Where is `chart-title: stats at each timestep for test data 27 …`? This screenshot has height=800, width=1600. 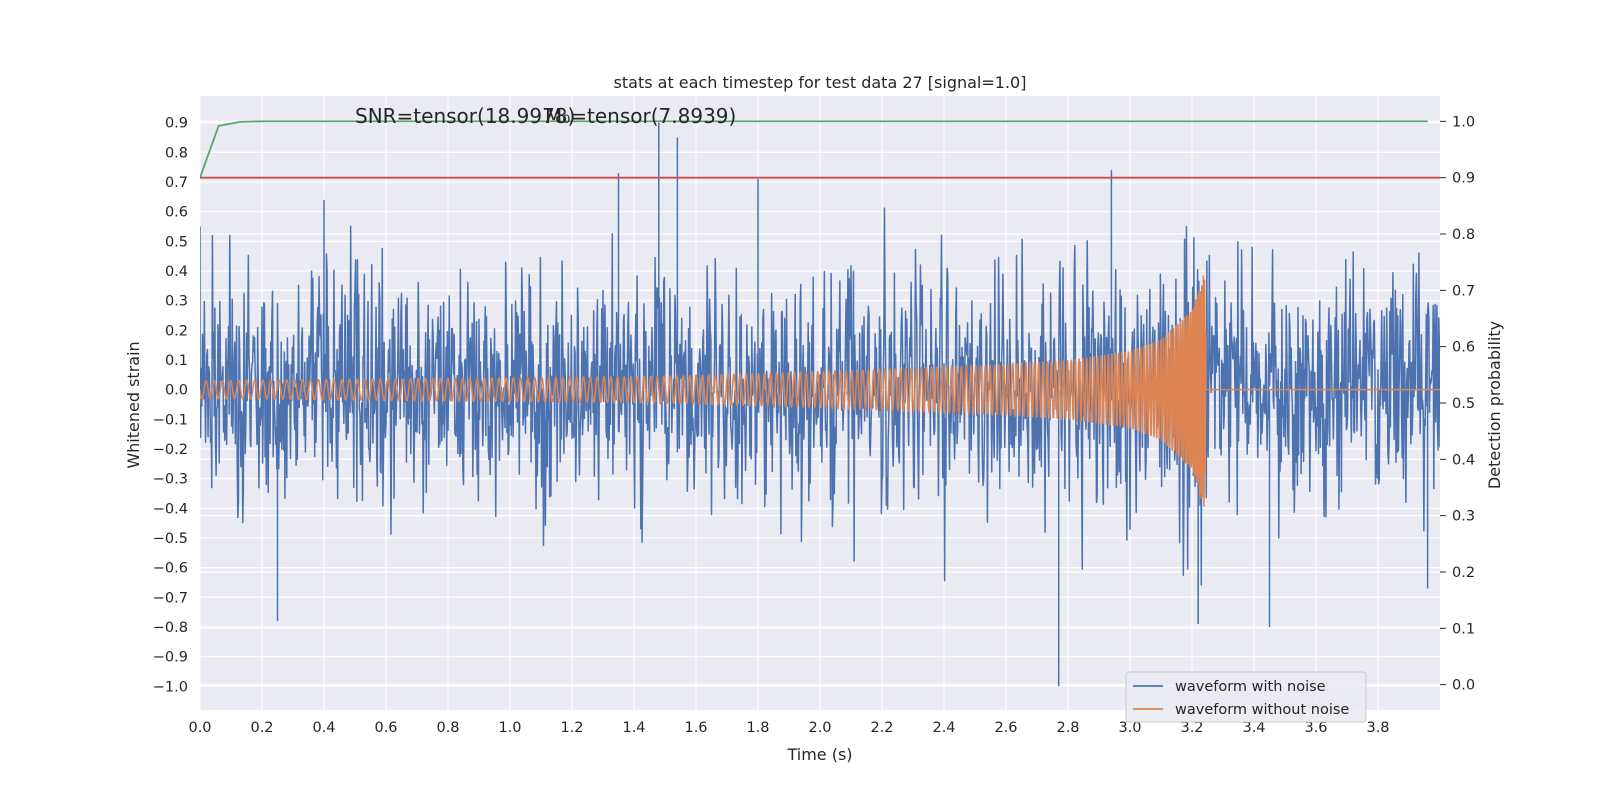
chart-title: stats at each timestep for test data 27 … is located at coordinates (820, 82).